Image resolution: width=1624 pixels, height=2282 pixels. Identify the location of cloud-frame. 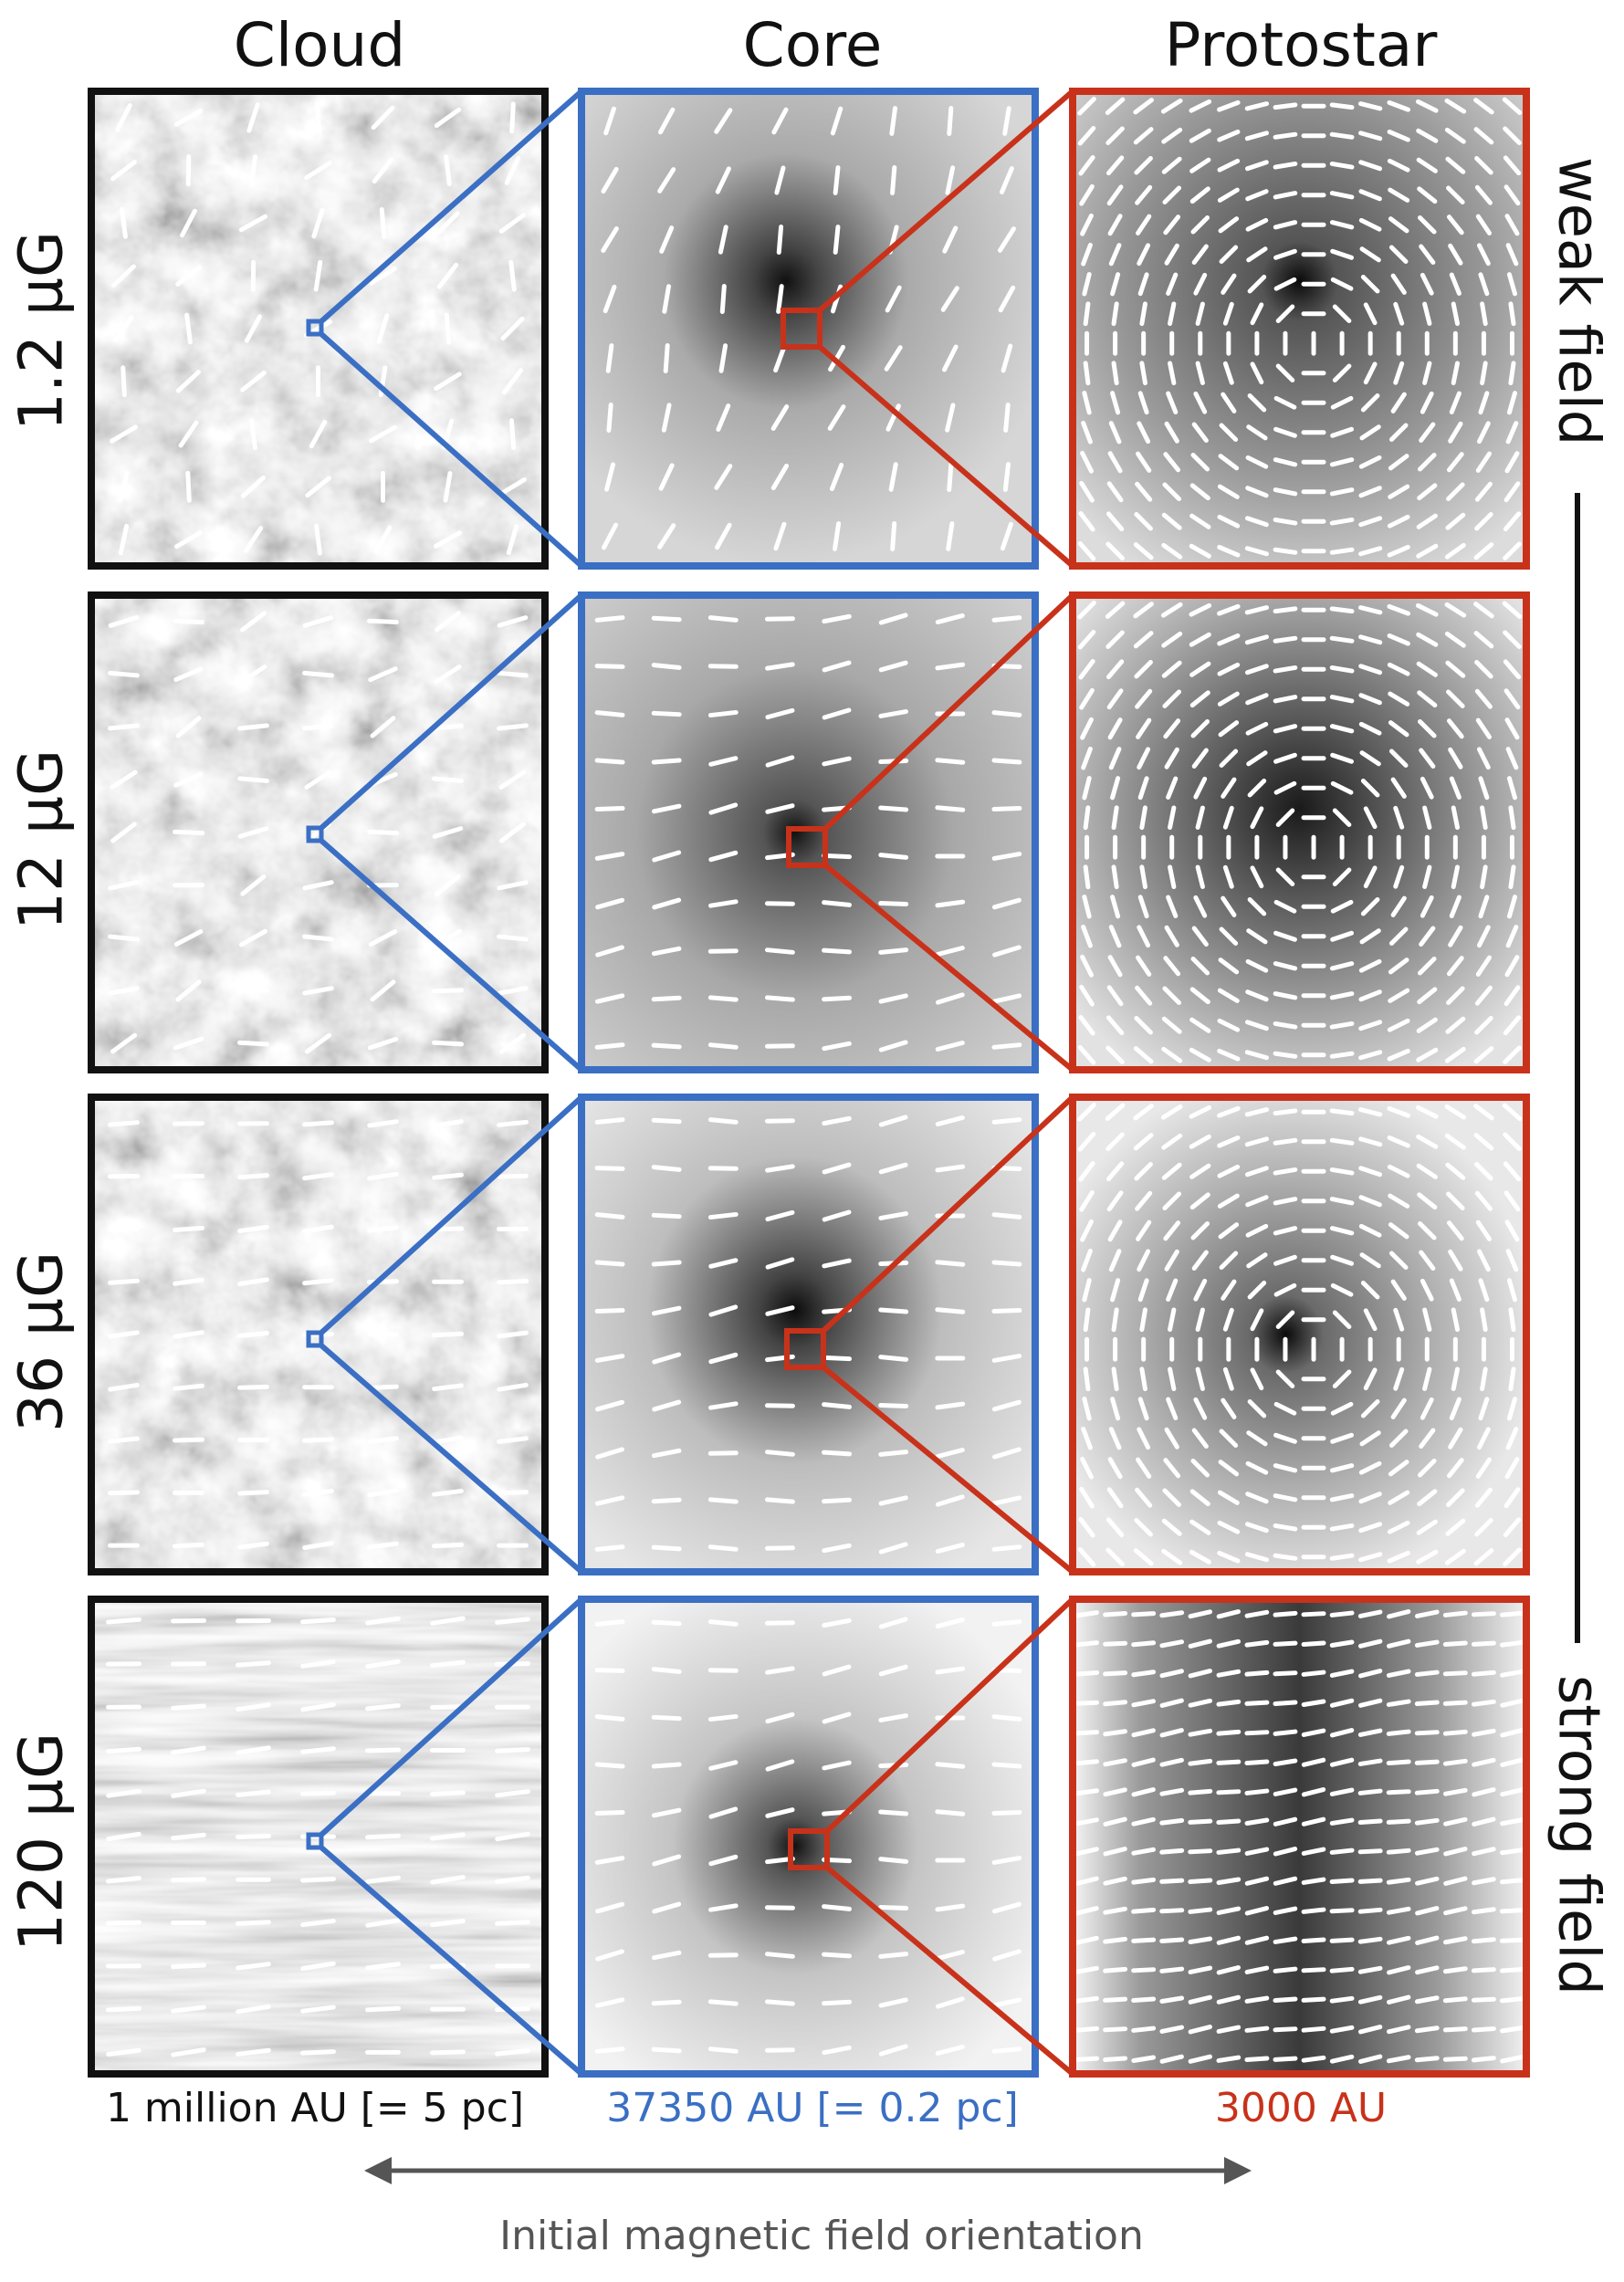
(318, 1837).